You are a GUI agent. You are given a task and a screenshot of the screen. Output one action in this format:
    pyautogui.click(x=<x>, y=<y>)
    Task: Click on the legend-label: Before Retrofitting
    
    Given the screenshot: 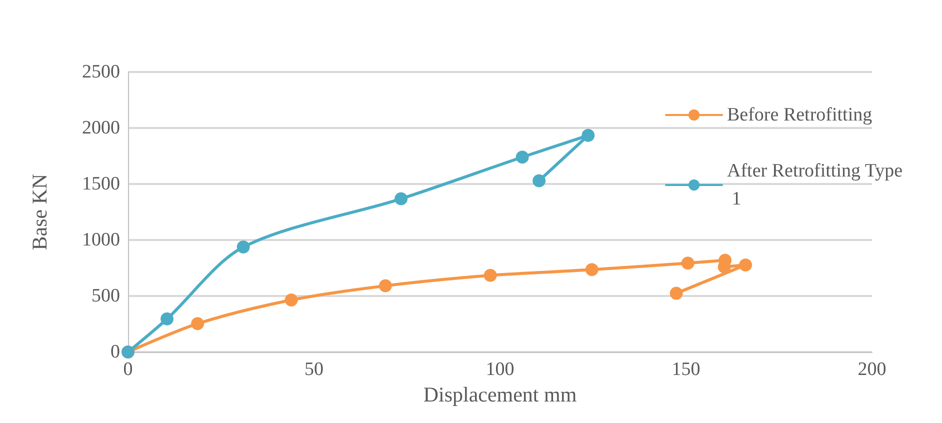 What is the action you would take?
    pyautogui.click(x=800, y=115)
    